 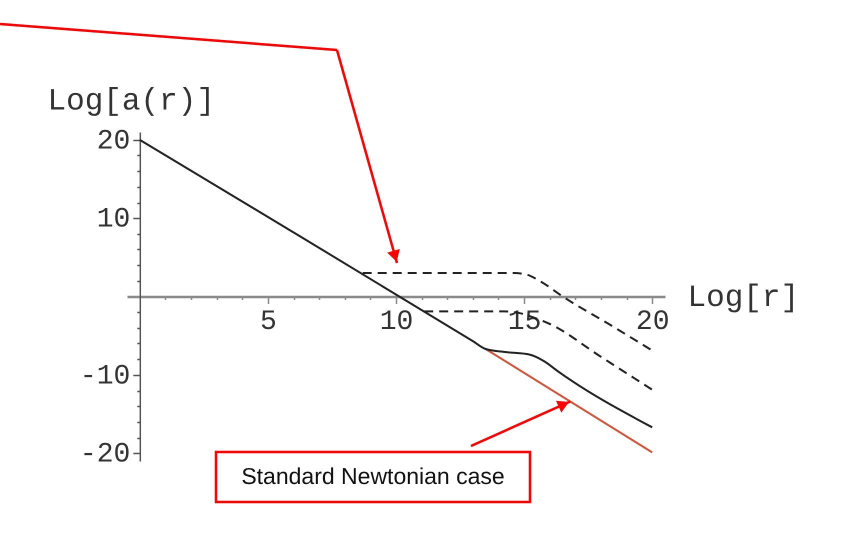 What do you see at coordinates (105, 376) in the screenshot?
I see `y-tick-label: -10` at bounding box center [105, 376].